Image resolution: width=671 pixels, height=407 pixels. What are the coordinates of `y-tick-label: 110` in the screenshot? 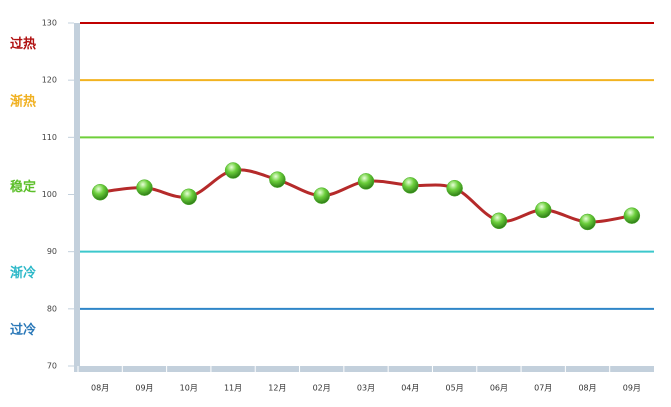 It's located at (49, 137).